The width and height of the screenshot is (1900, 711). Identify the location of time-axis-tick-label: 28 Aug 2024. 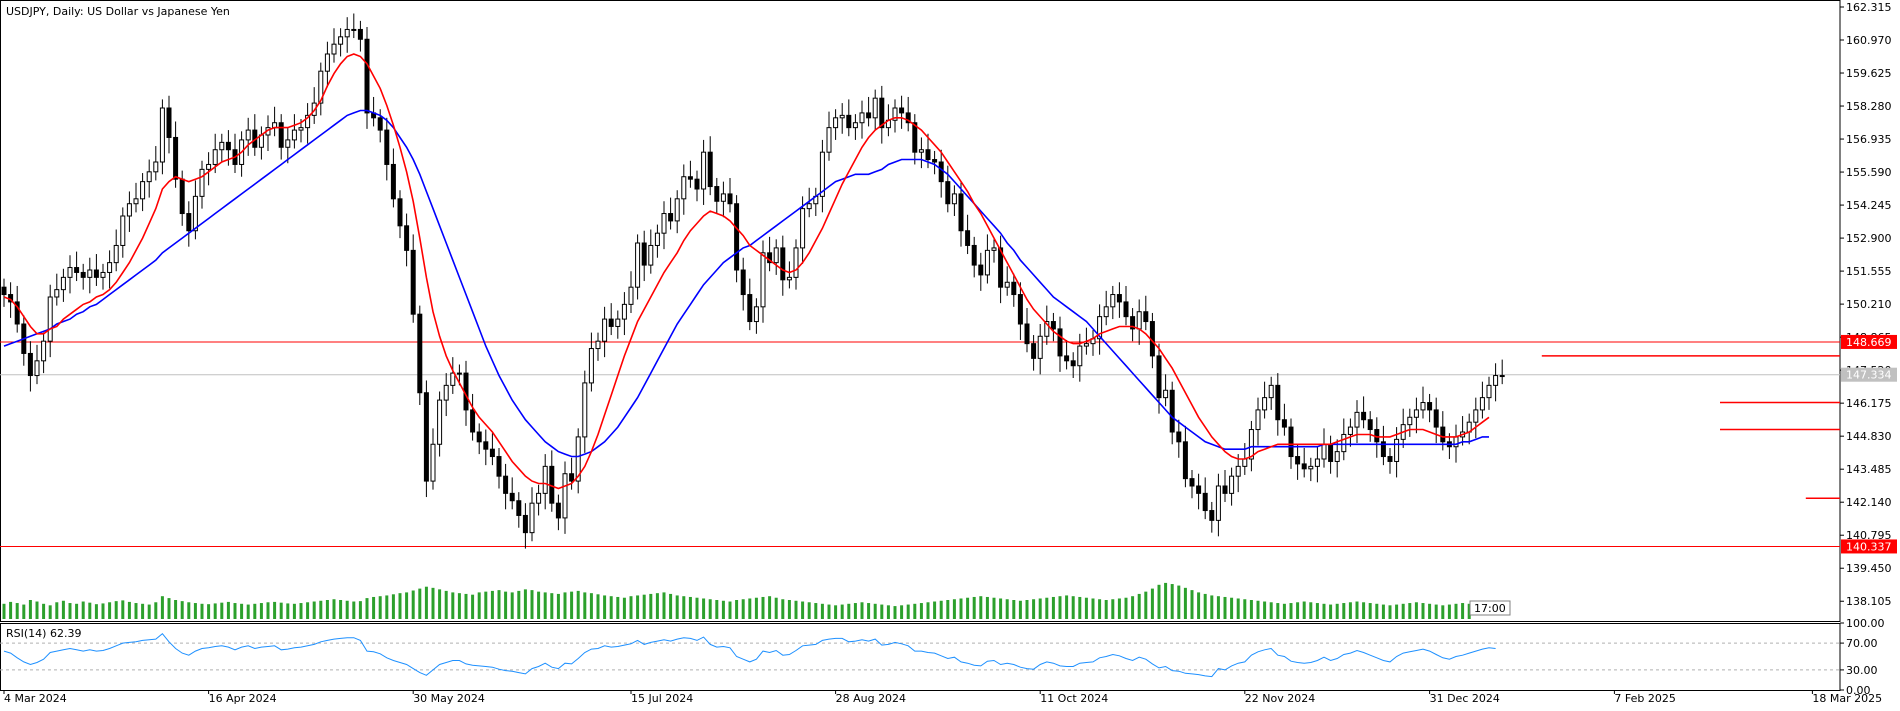
(871, 698).